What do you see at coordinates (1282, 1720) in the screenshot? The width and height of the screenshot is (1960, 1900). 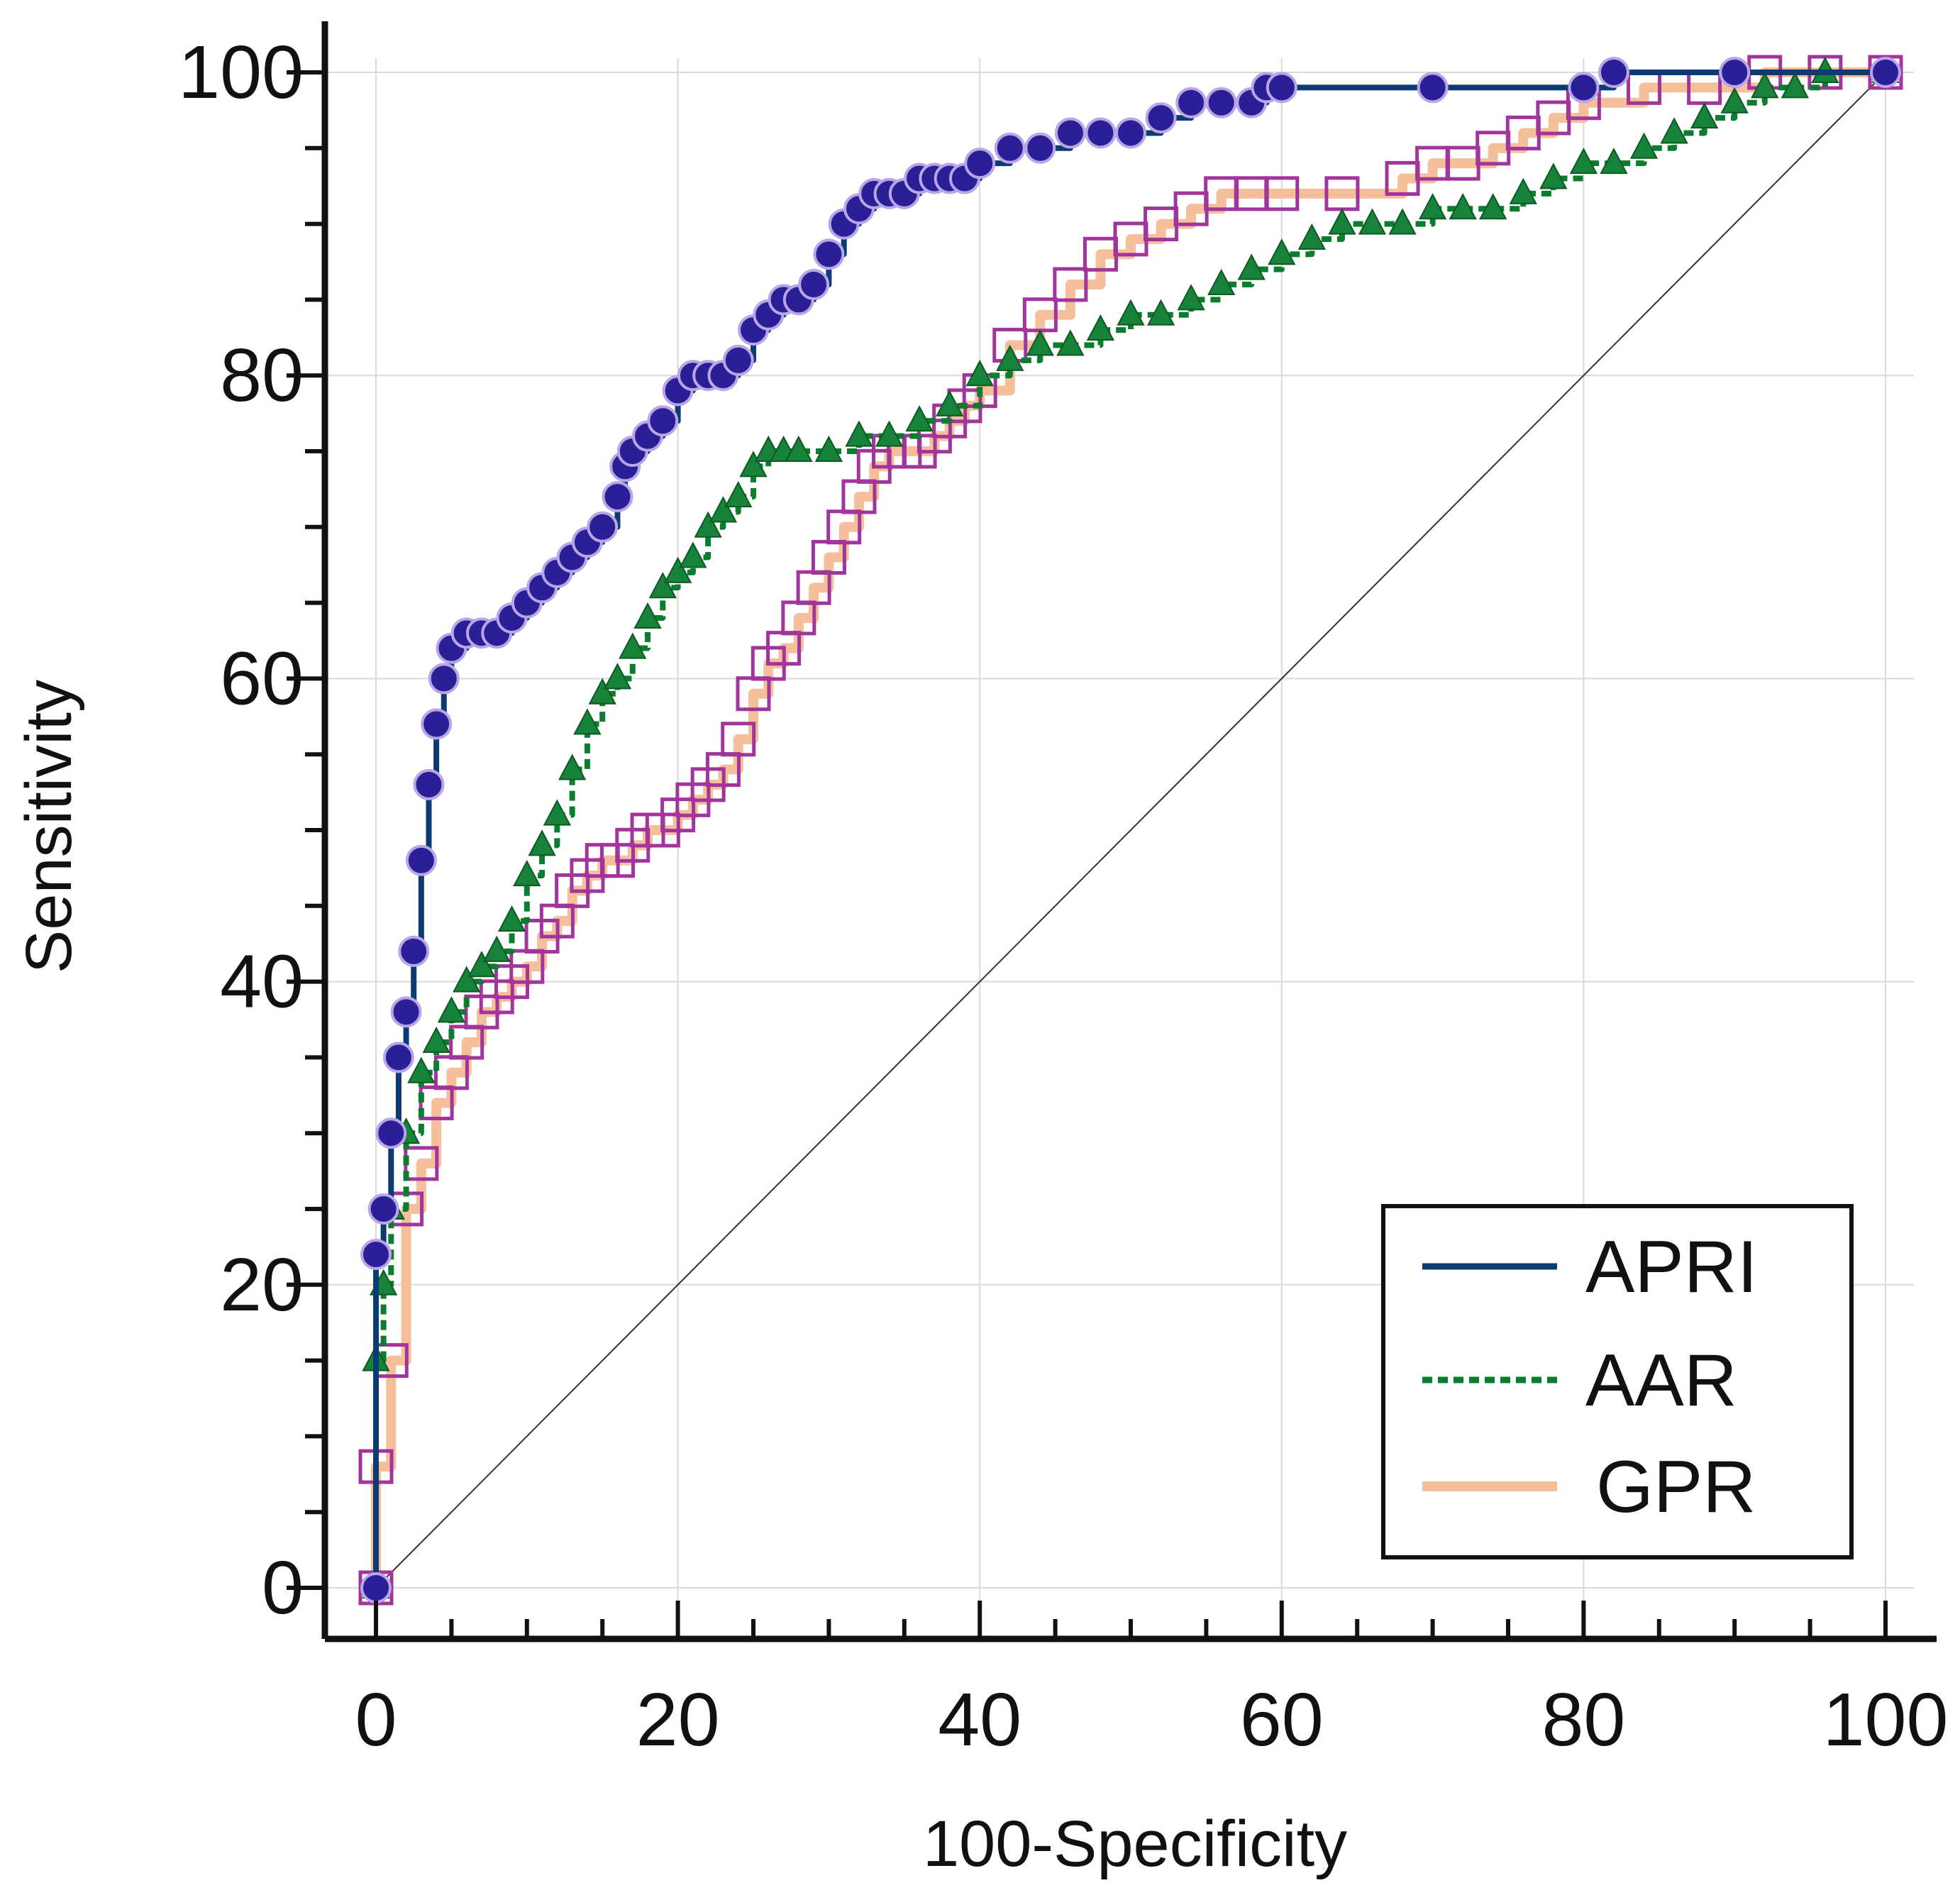 I see `x-tick-label: 60` at bounding box center [1282, 1720].